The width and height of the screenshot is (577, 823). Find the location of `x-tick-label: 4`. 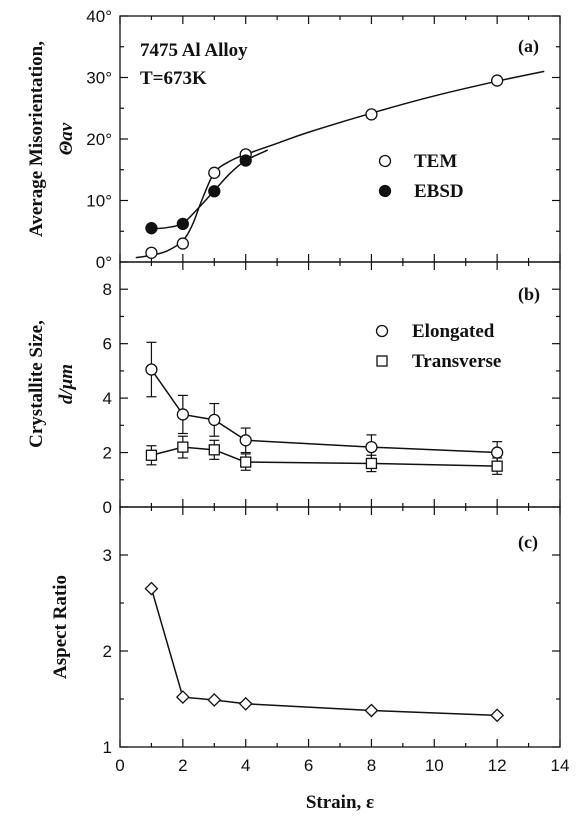

x-tick-label: 4 is located at coordinates (245, 765).